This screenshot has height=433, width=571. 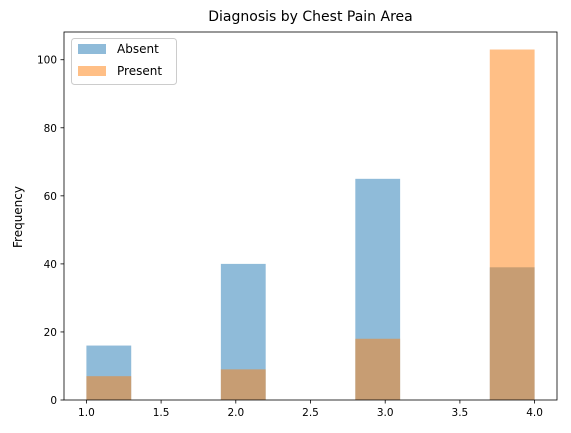 What do you see at coordinates (460, 413) in the screenshot?
I see `x-tick-label: 3.5` at bounding box center [460, 413].